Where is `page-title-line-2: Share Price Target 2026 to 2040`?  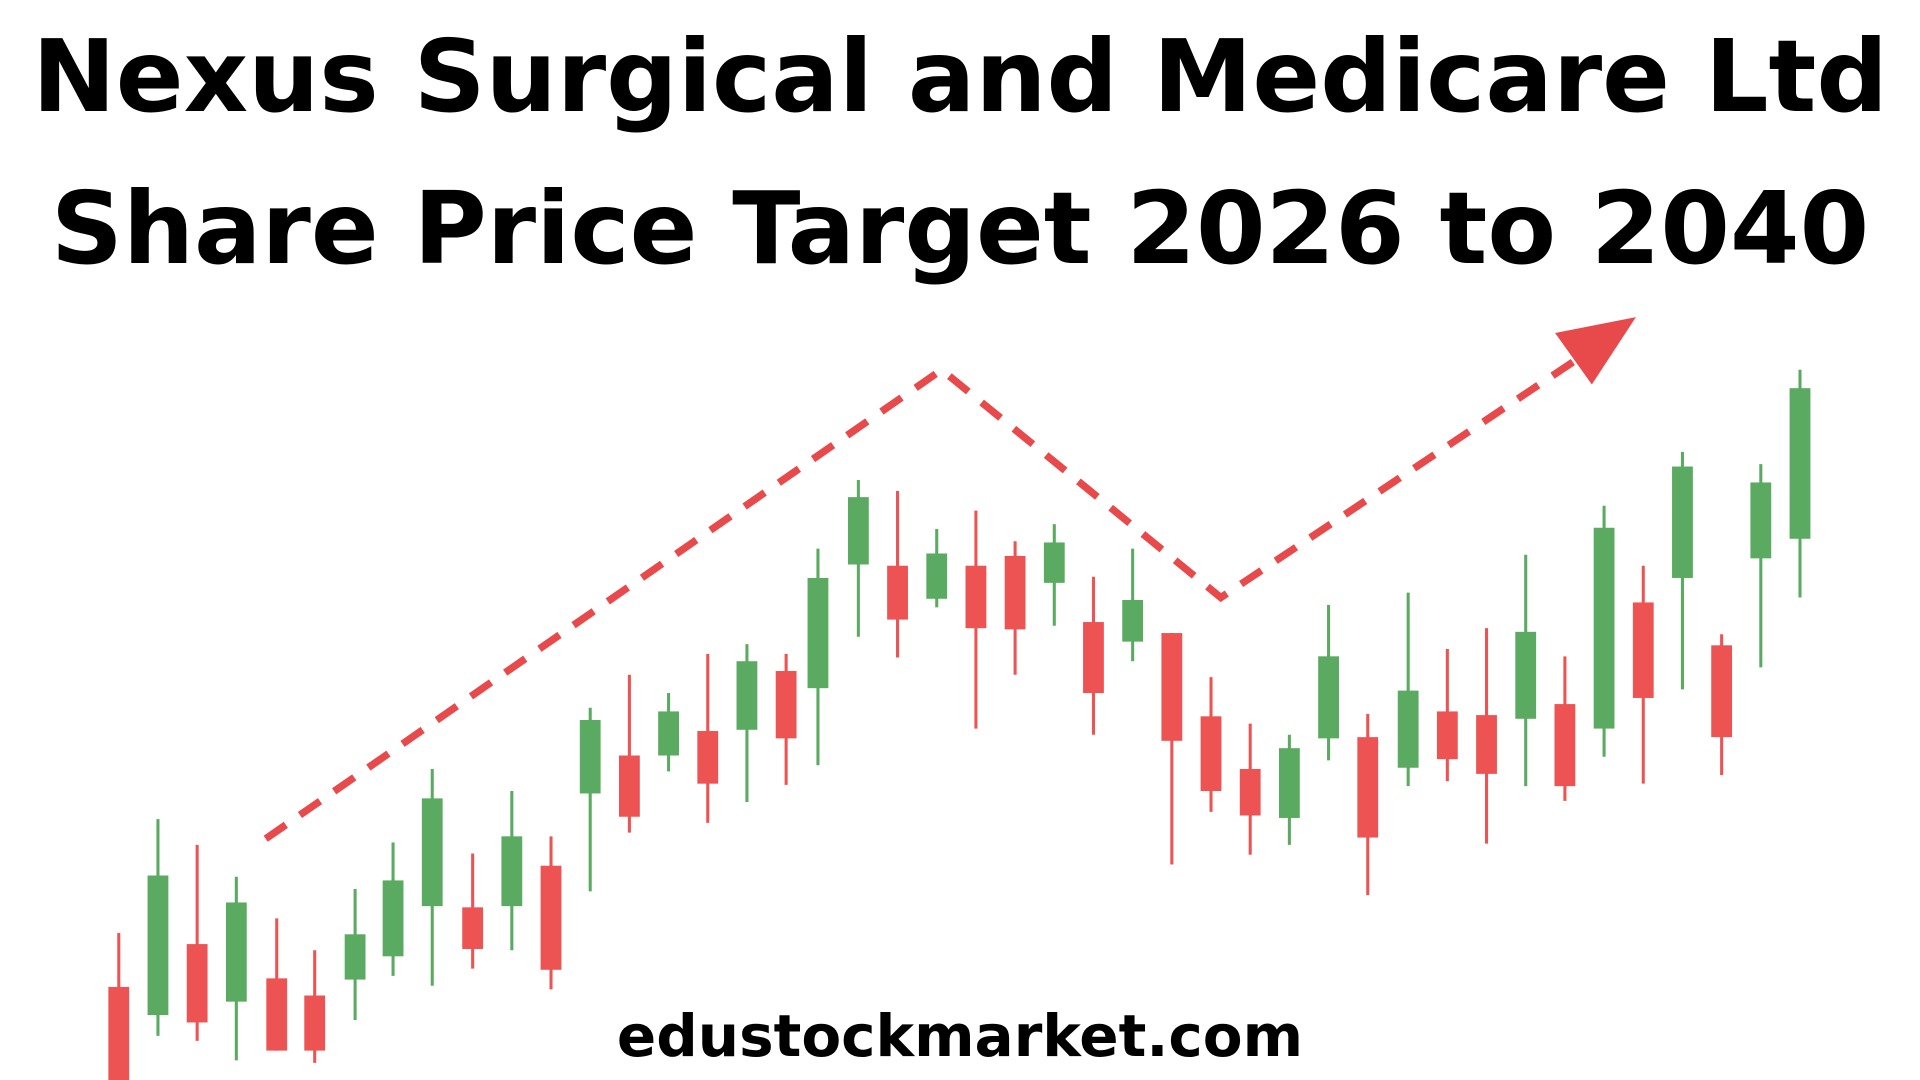 page-title-line-2: Share Price Target 2026 to 2040 is located at coordinates (960, 228).